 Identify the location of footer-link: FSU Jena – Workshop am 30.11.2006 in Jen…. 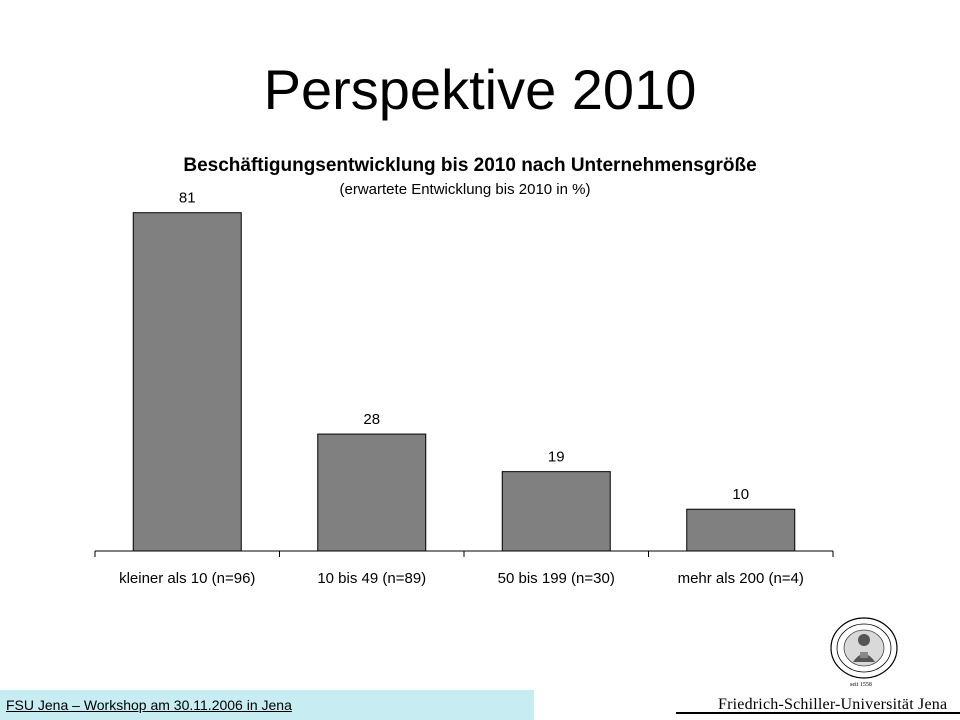
(149, 705).